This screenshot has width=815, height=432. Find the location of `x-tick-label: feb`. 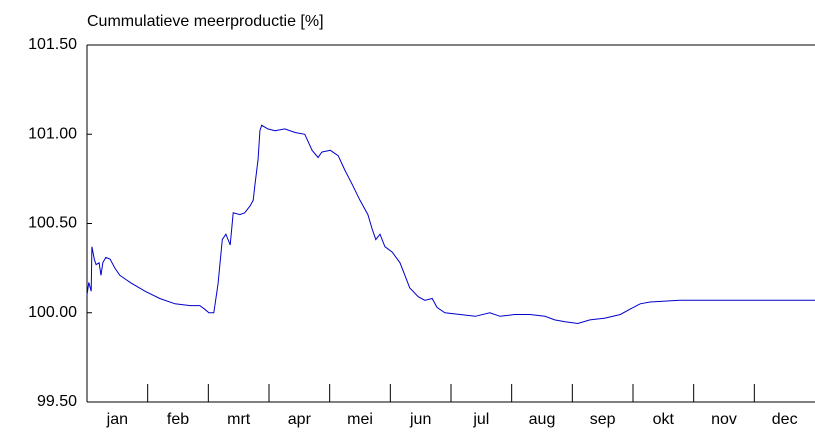

x-tick-label: feb is located at coordinates (178, 419).